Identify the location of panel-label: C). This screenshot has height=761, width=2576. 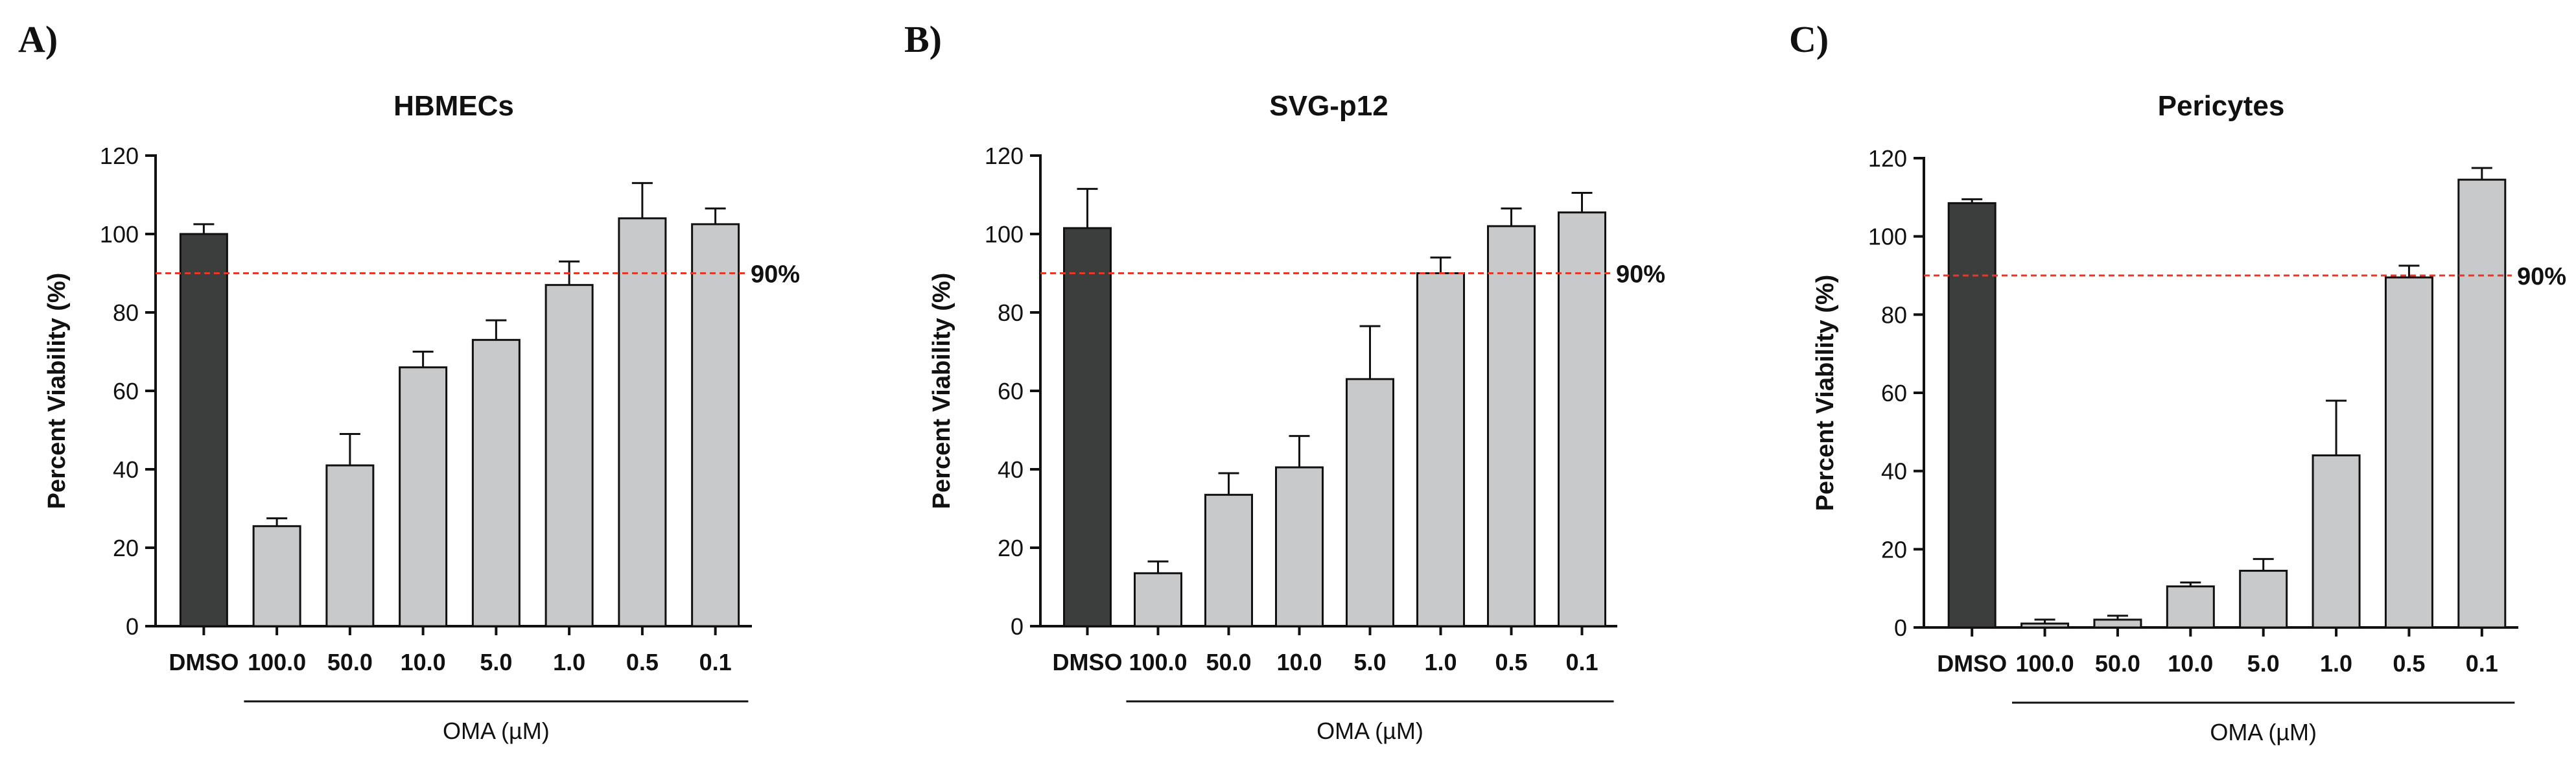
(1809, 39).